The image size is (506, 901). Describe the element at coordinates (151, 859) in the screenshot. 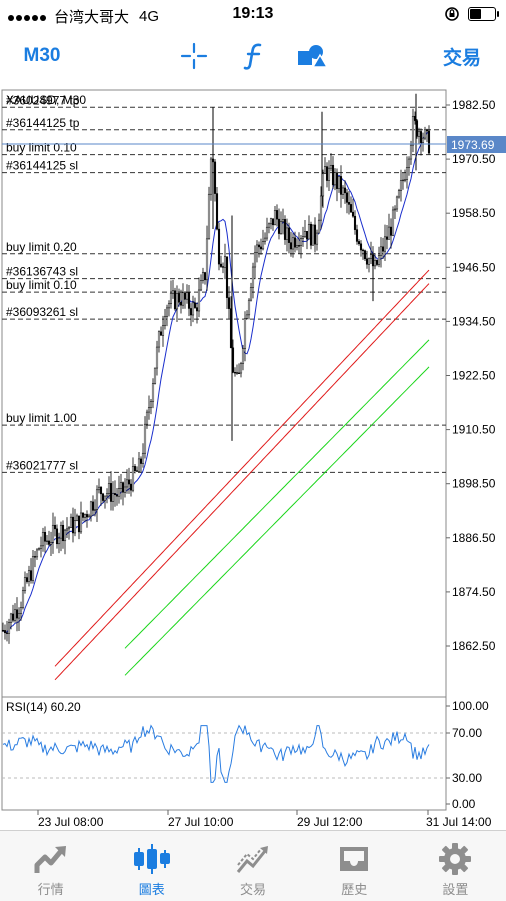

I see `candlestick-icon` at that location.